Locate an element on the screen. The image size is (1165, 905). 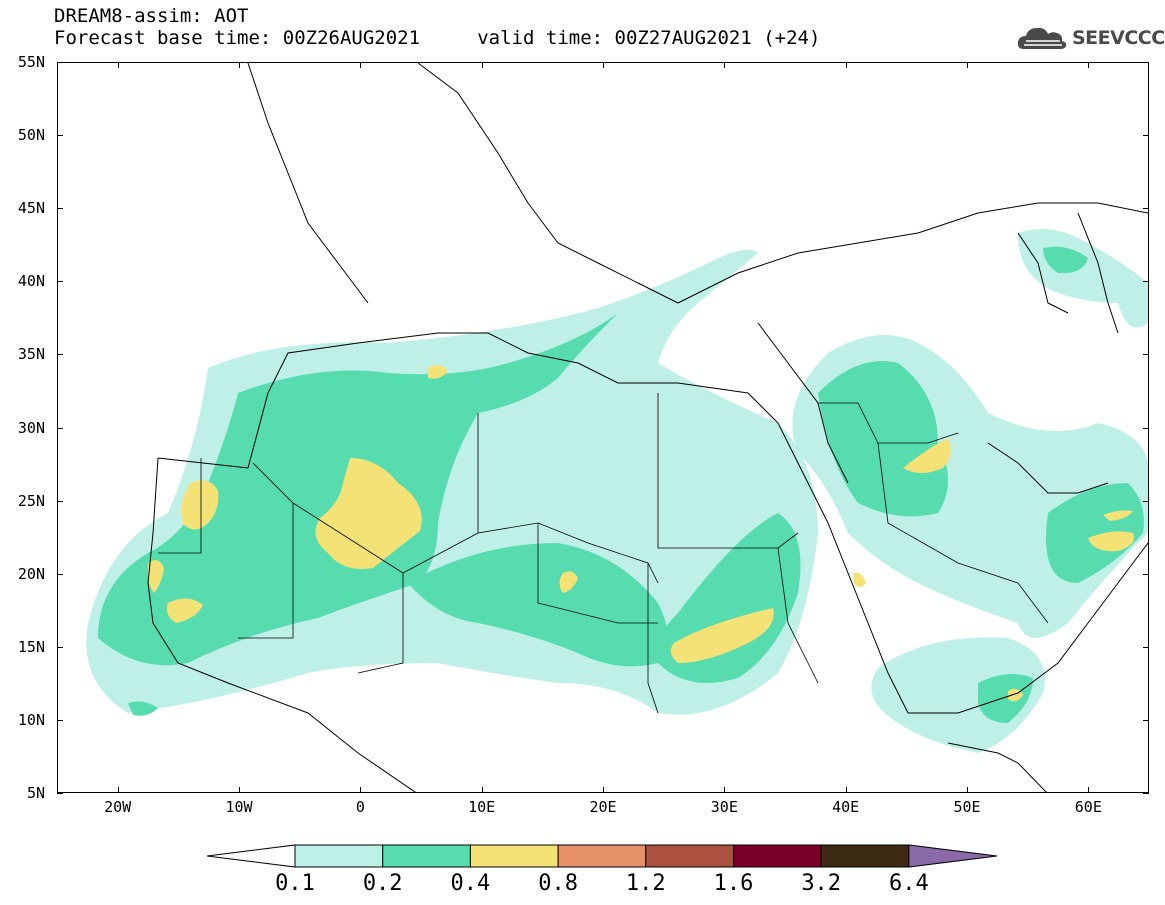
latitude-label: 25N is located at coordinates (31, 500).